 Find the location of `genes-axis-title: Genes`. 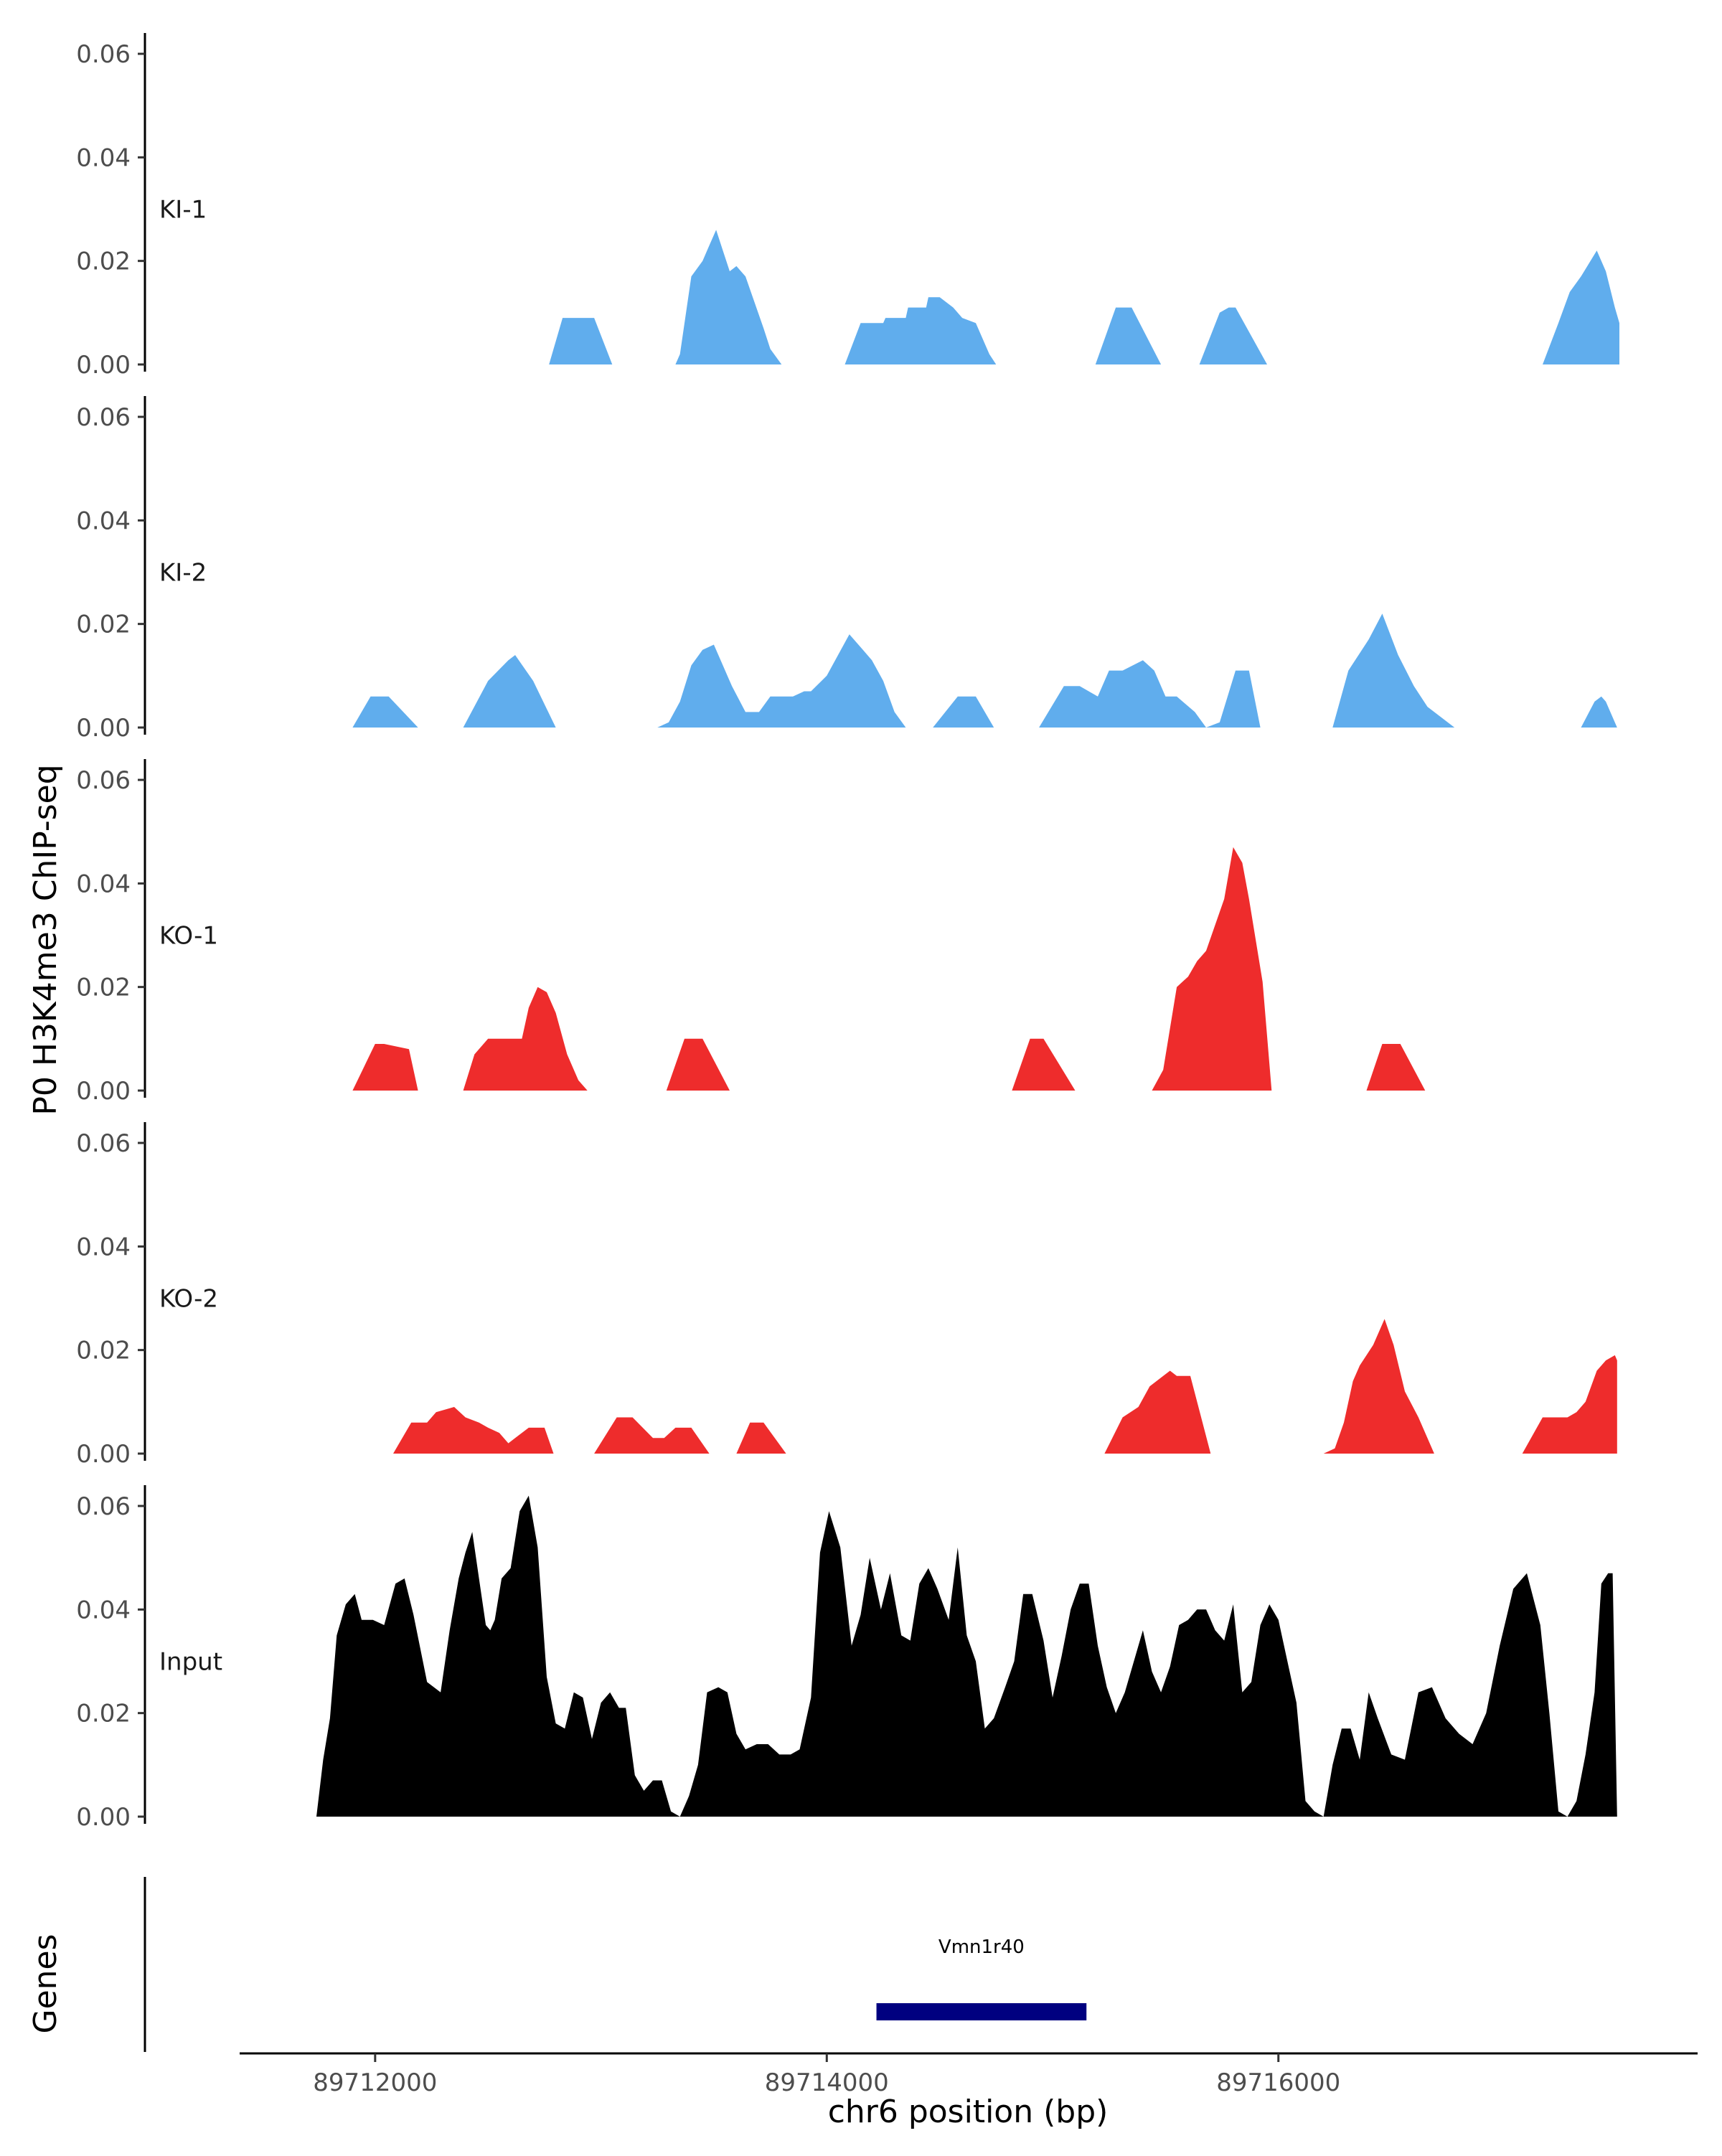

genes-axis-title: Genes is located at coordinates (46, 1984).